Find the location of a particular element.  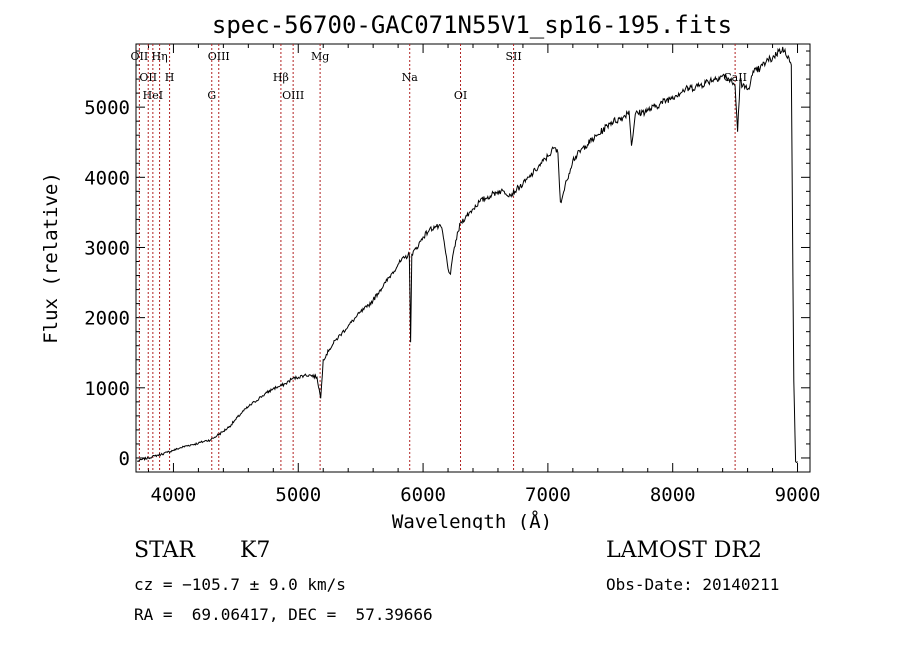

y-tick-label: 4000 is located at coordinates (107, 178).